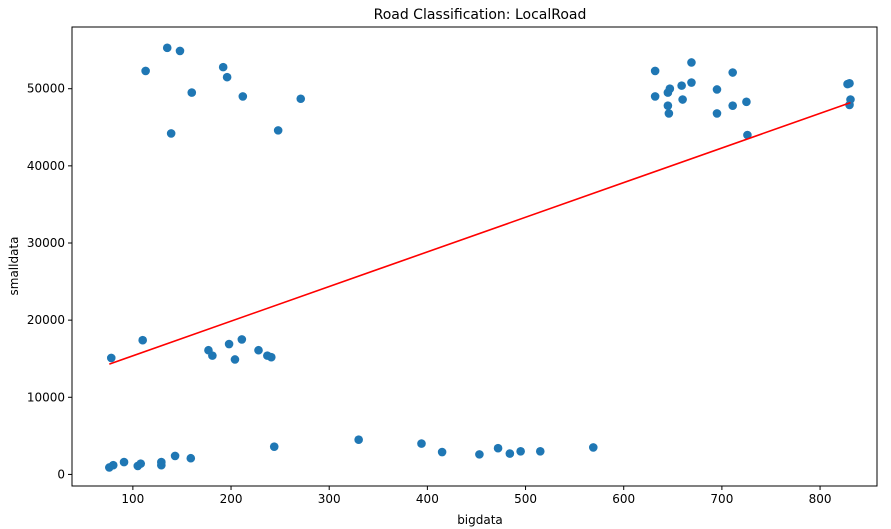 The image size is (891, 529). I want to click on y-tick-label: 40000, so click(46, 166).